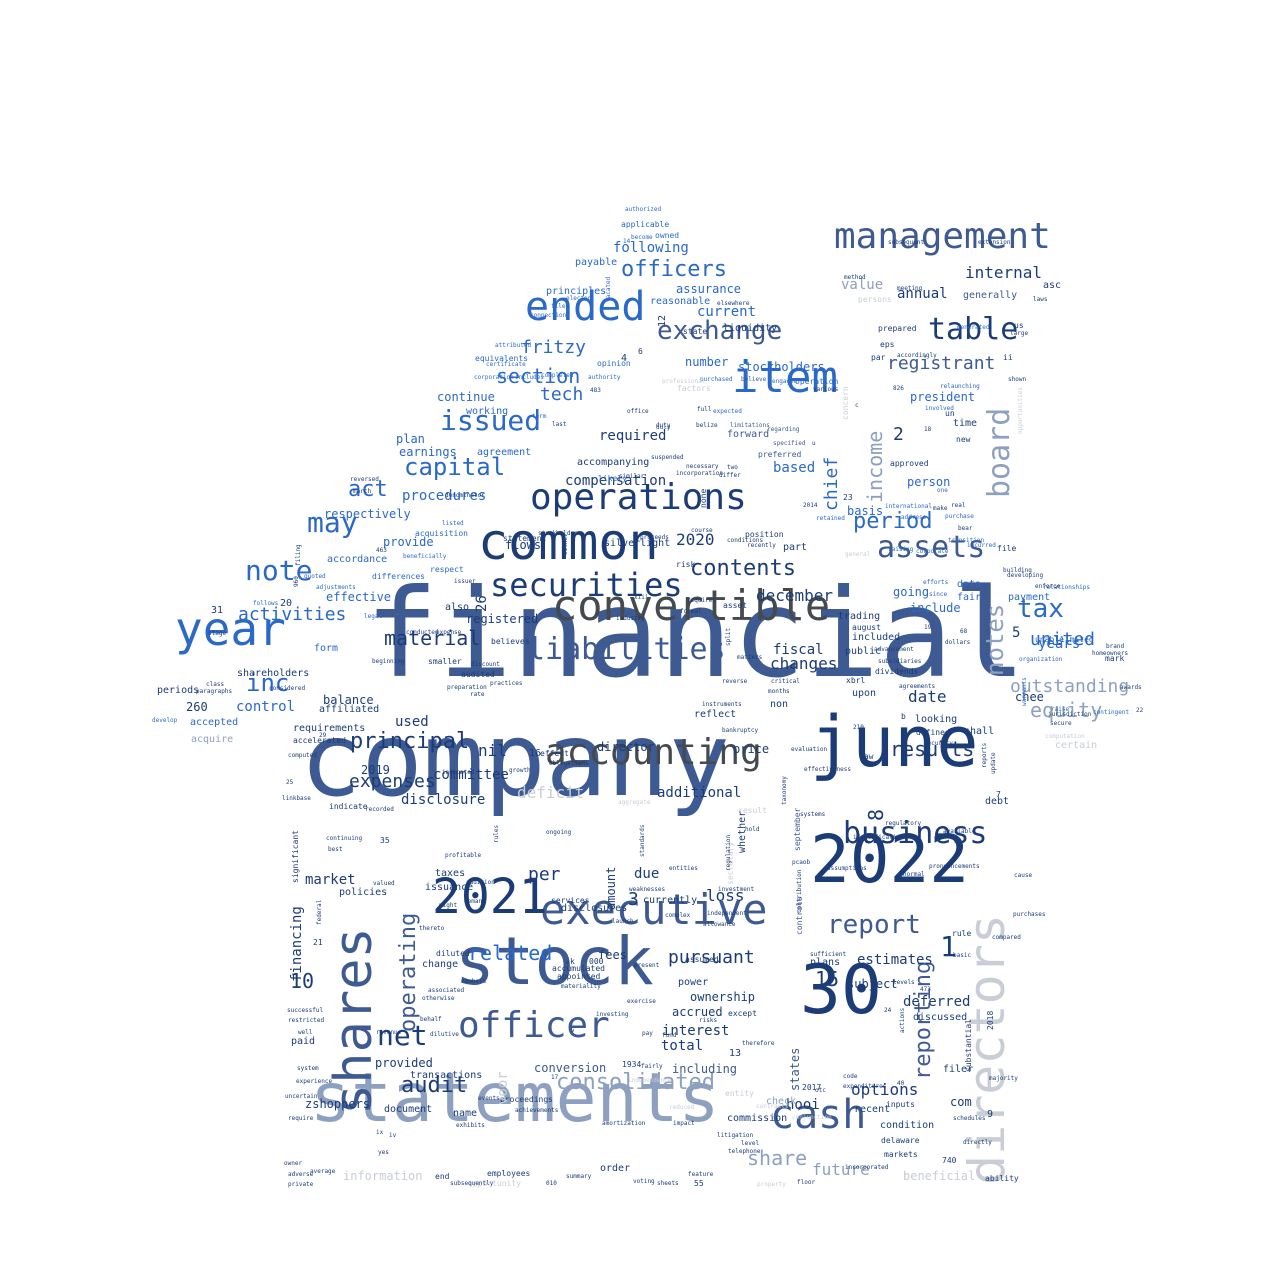 The image size is (1280, 1280). I want to click on word-subsequently: subsequently, so click(472, 1184).